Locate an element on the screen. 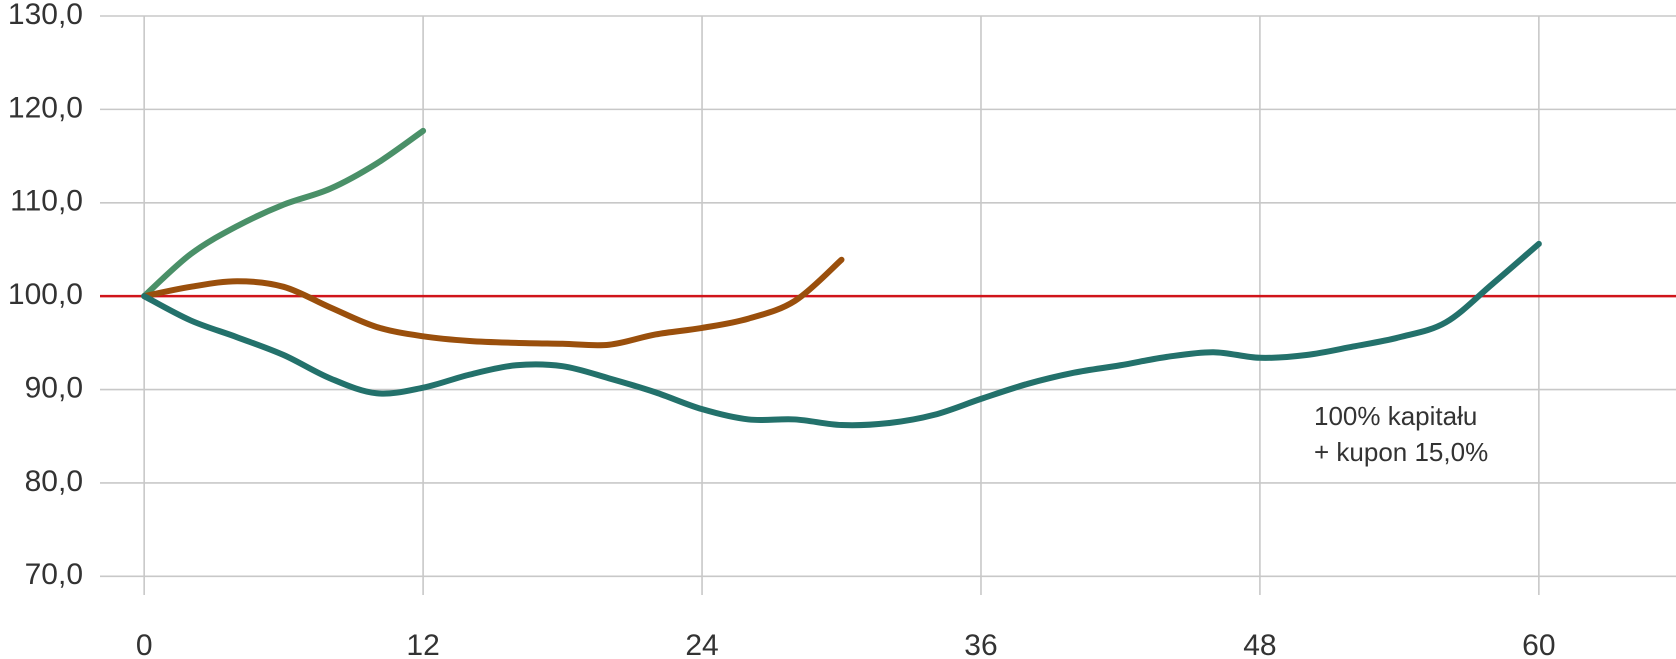  x-tick-label: 12 is located at coordinates (422, 644).